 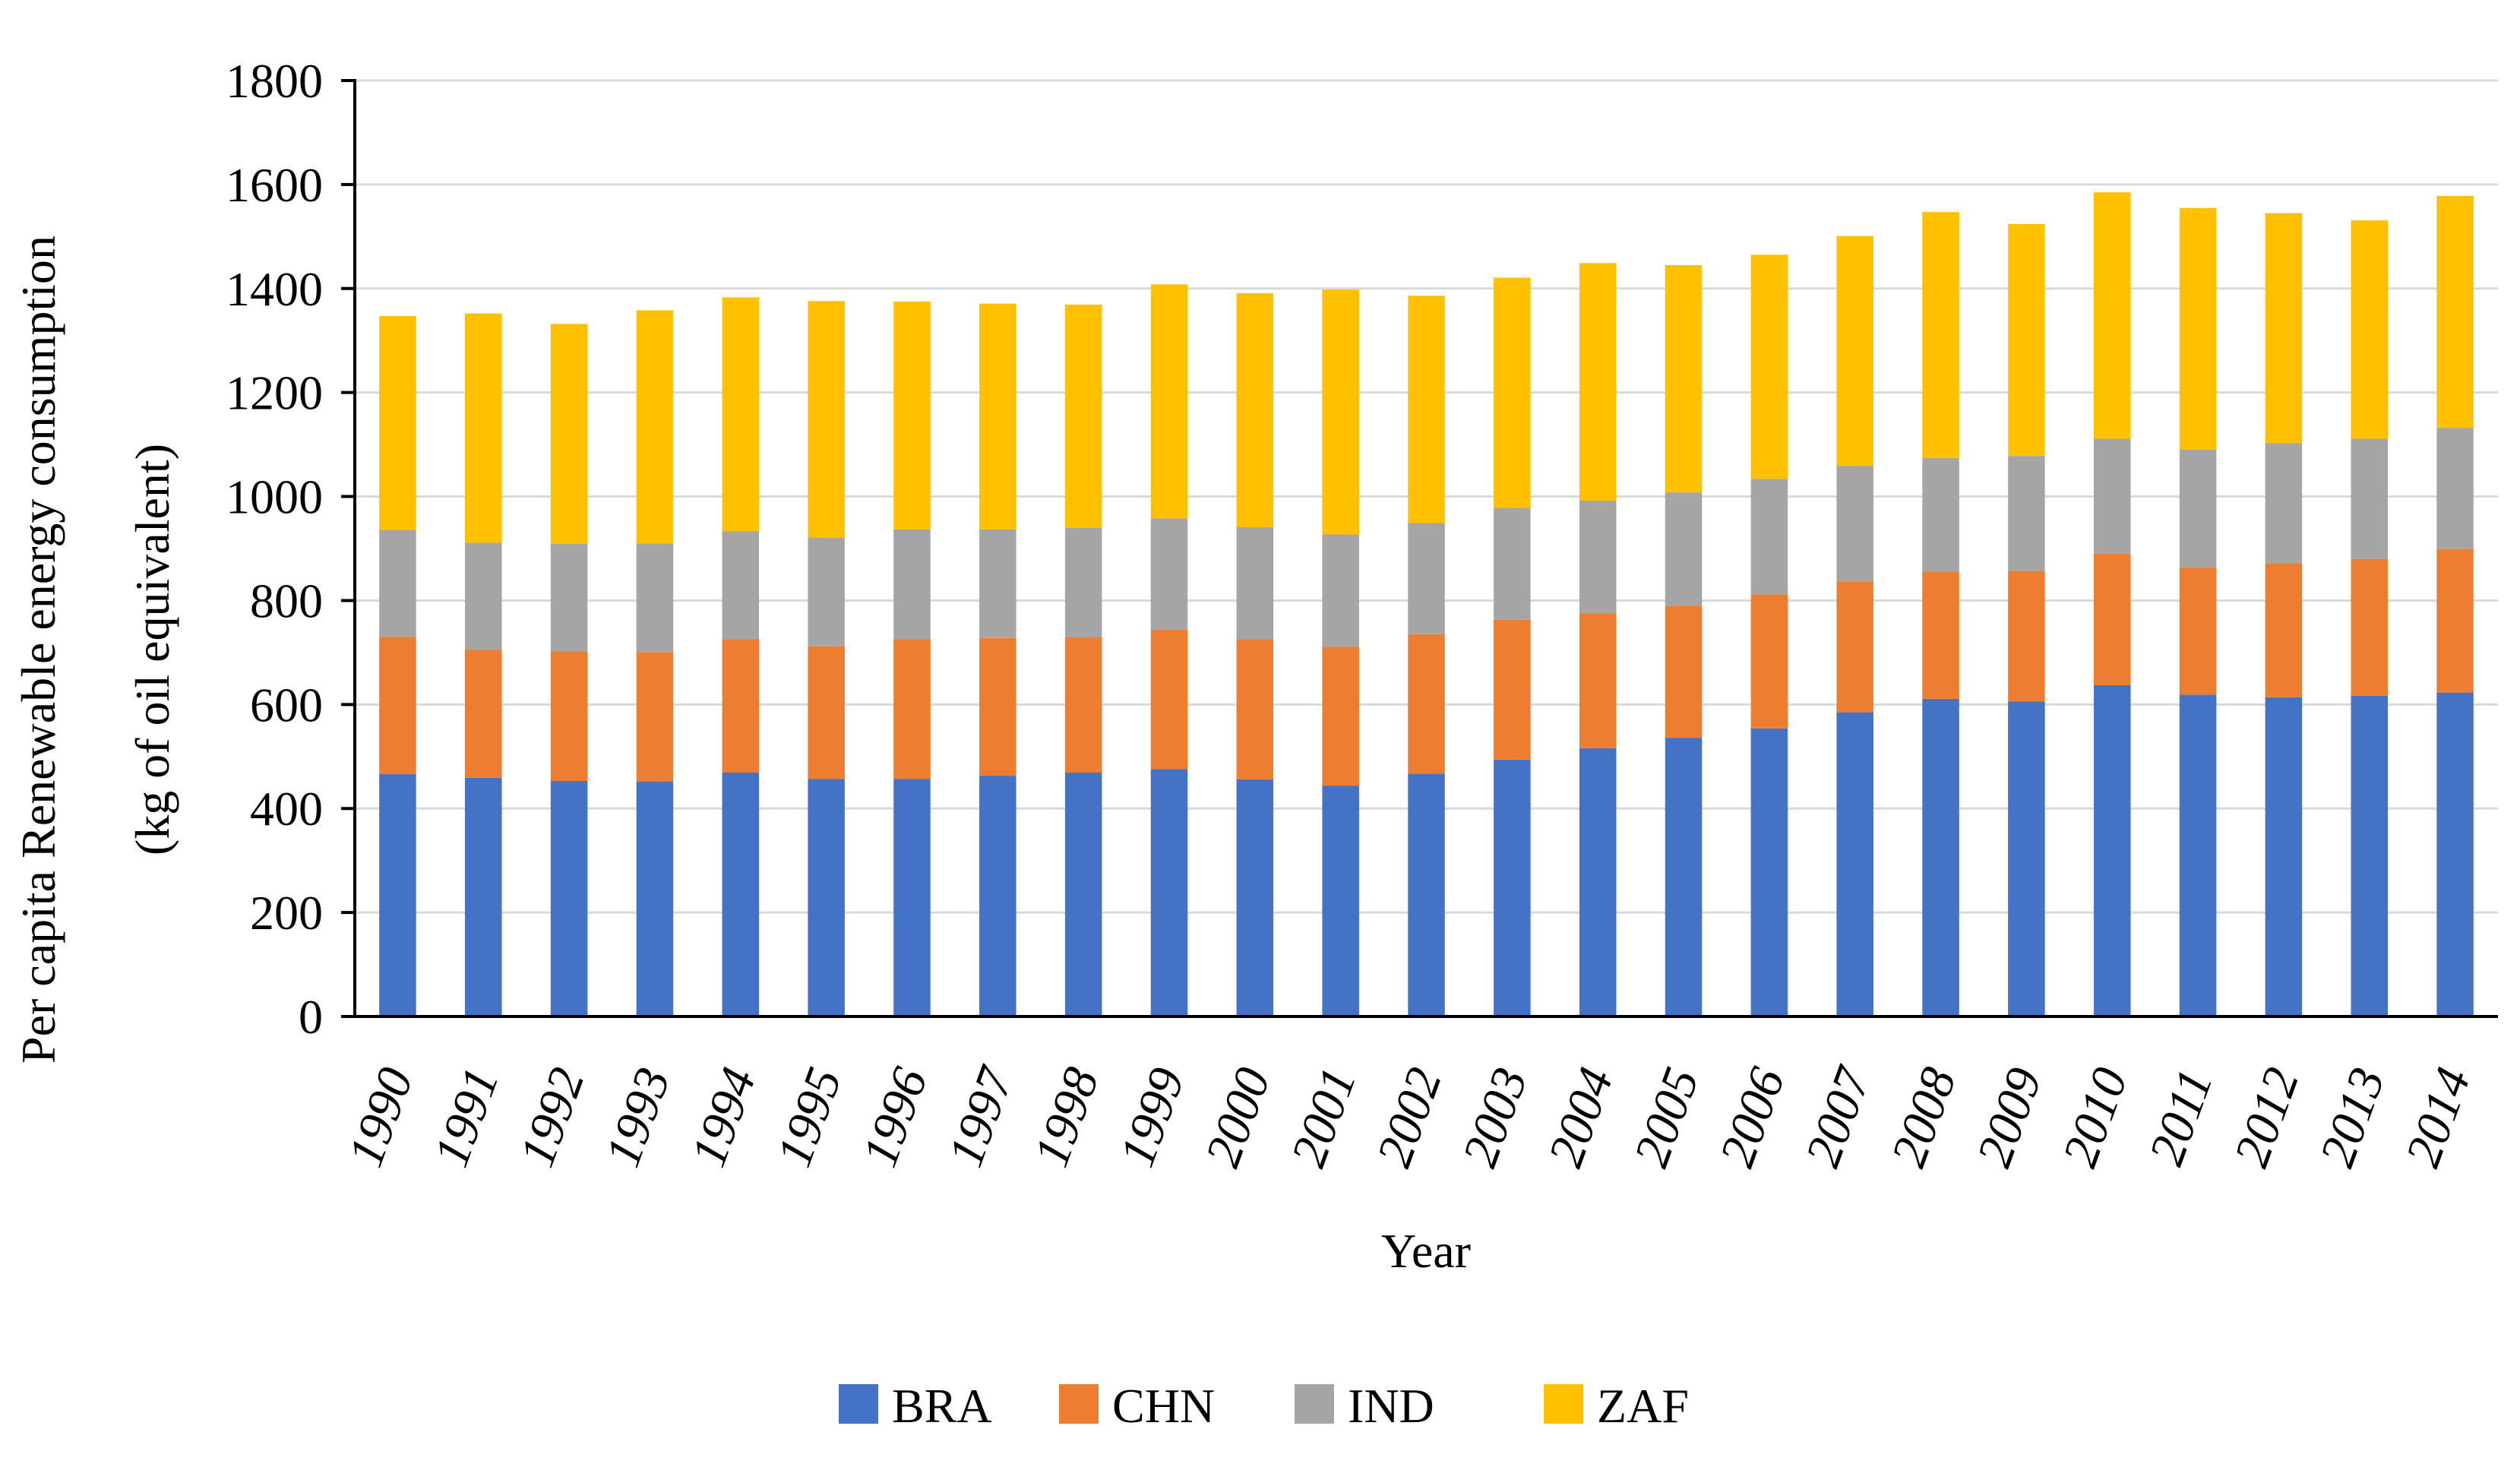 What do you see at coordinates (552, 1117) in the screenshot?
I see `x-tick-label: 1992` at bounding box center [552, 1117].